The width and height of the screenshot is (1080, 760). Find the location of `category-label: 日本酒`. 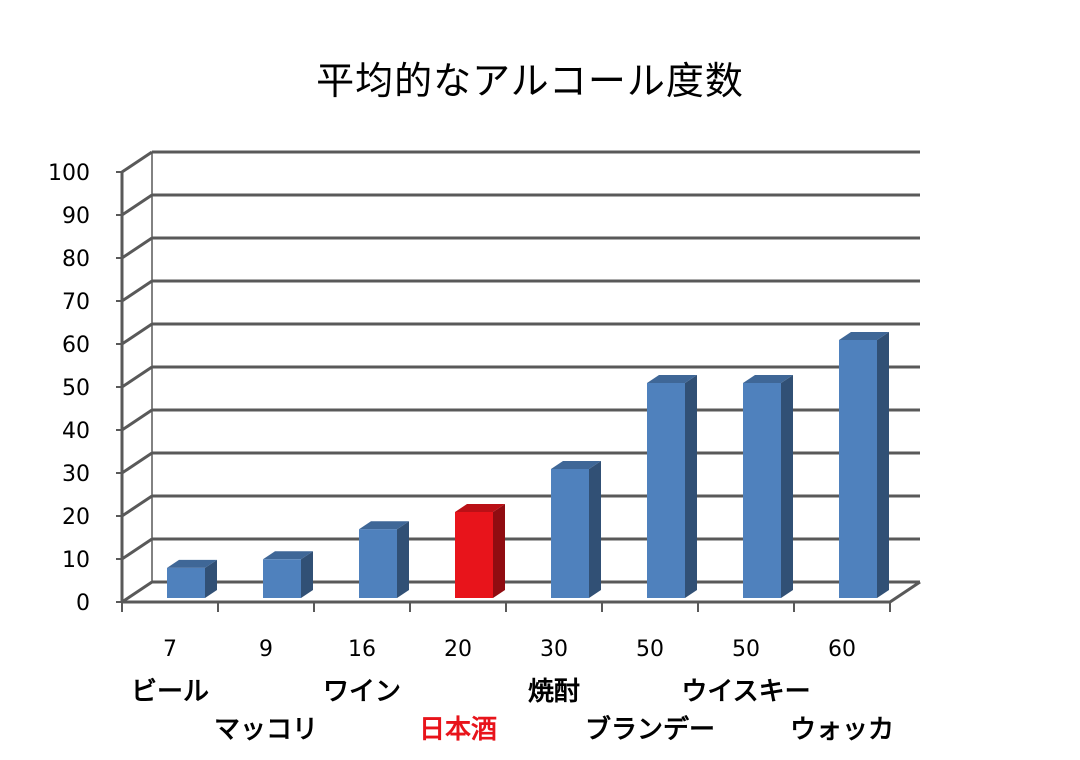

category-label: 日本酒 is located at coordinates (458, 730).